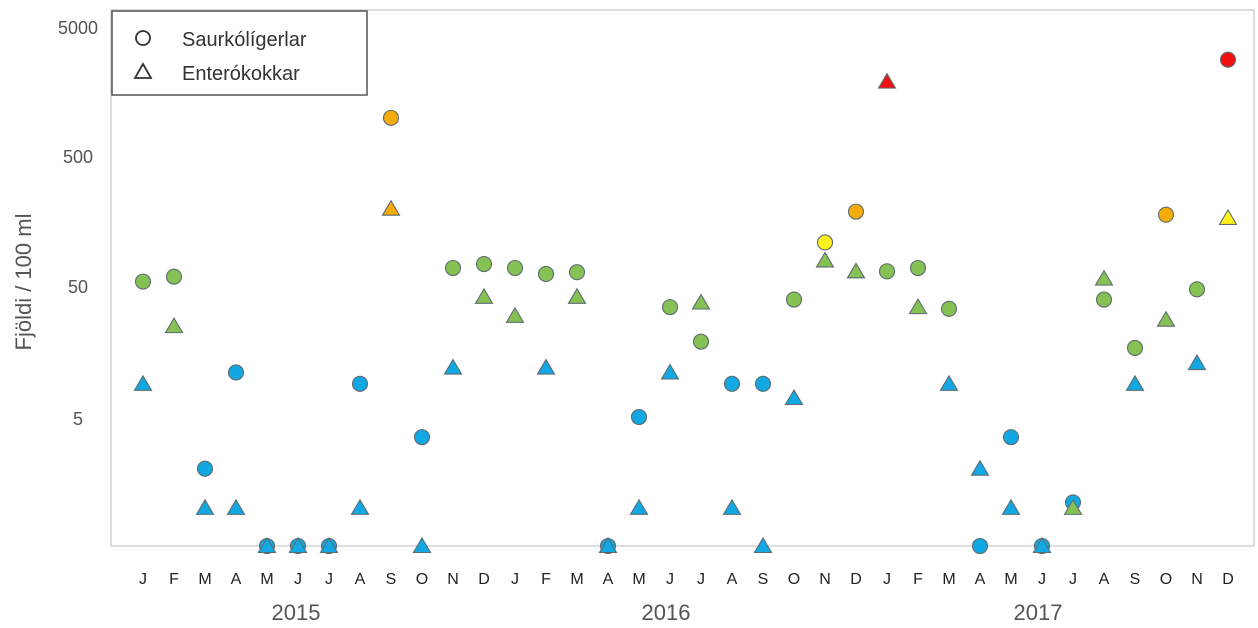 The image size is (1258, 628). I want to click on year-label-2017: 2017, so click(1038, 612).